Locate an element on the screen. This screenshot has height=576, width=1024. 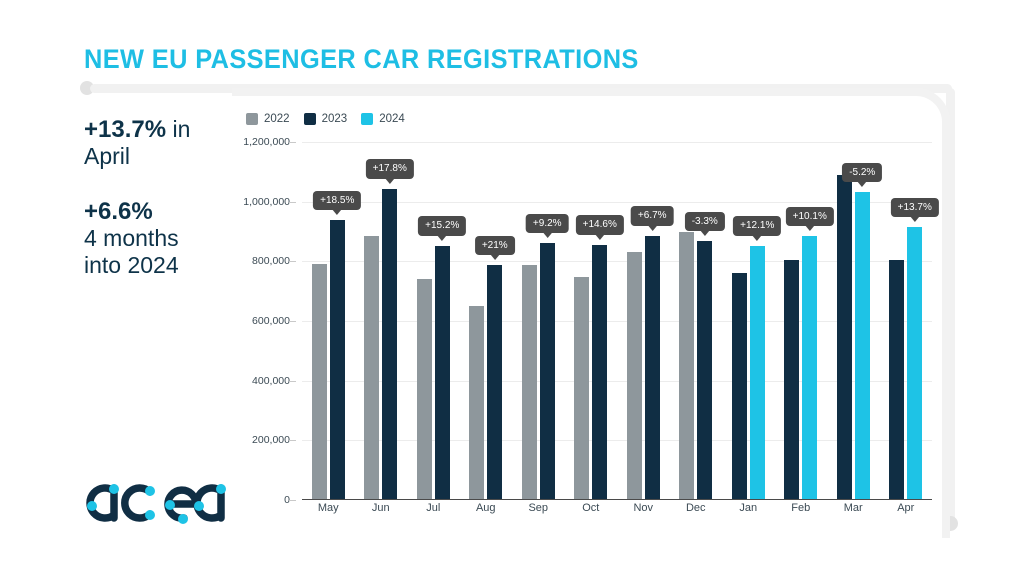
data-label-mar: -5.2% is located at coordinates (862, 172).